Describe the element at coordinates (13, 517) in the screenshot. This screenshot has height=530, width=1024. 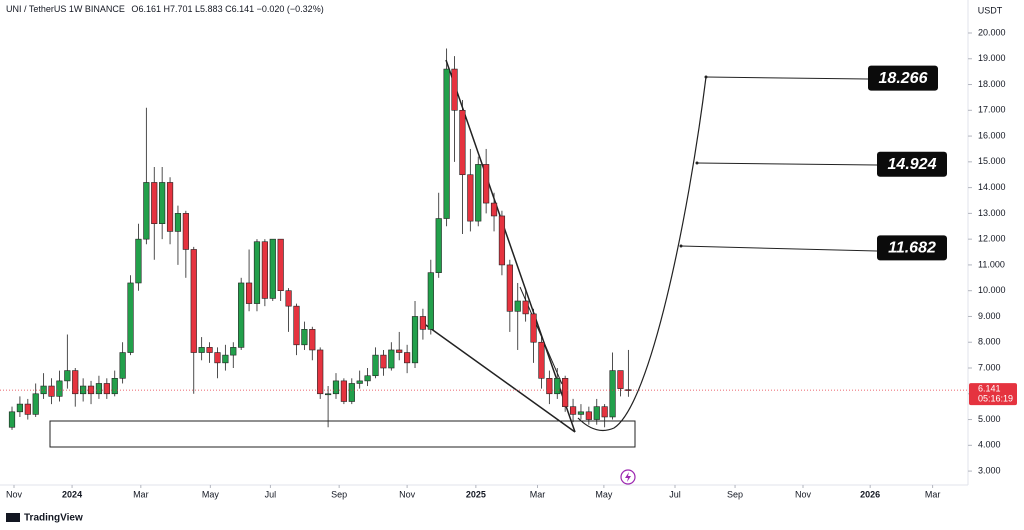
I see `brand-logo` at that location.